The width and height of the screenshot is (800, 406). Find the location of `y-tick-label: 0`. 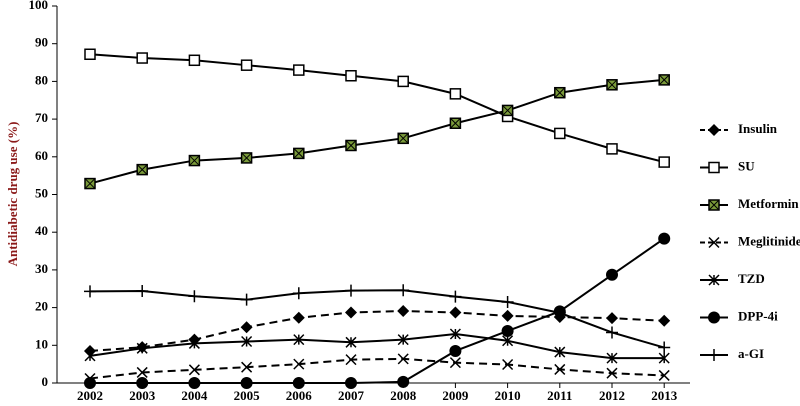

y-tick-label: 0 is located at coordinates (45, 381).